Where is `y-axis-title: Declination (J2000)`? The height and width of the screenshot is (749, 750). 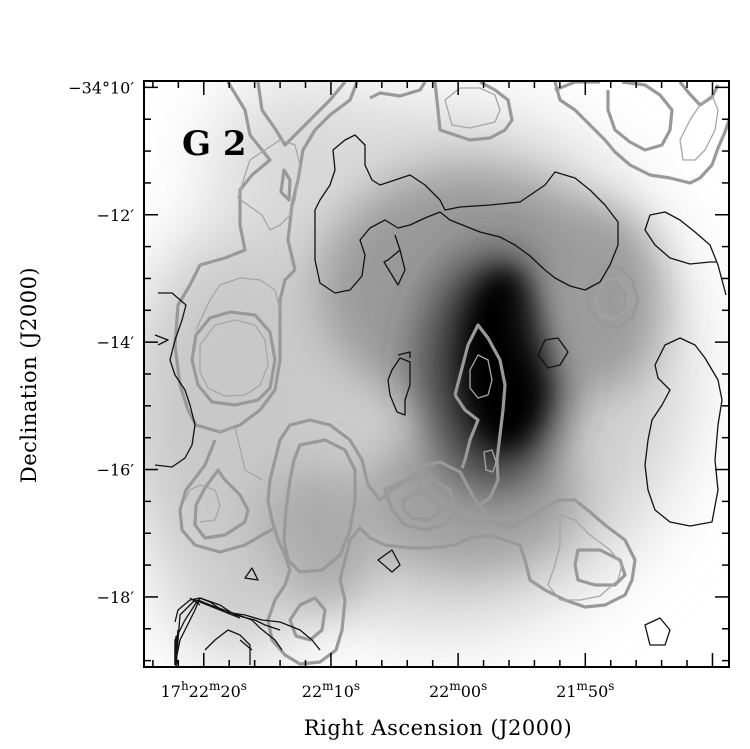 y-axis-title: Declination (J2000) is located at coordinates (29, 375).